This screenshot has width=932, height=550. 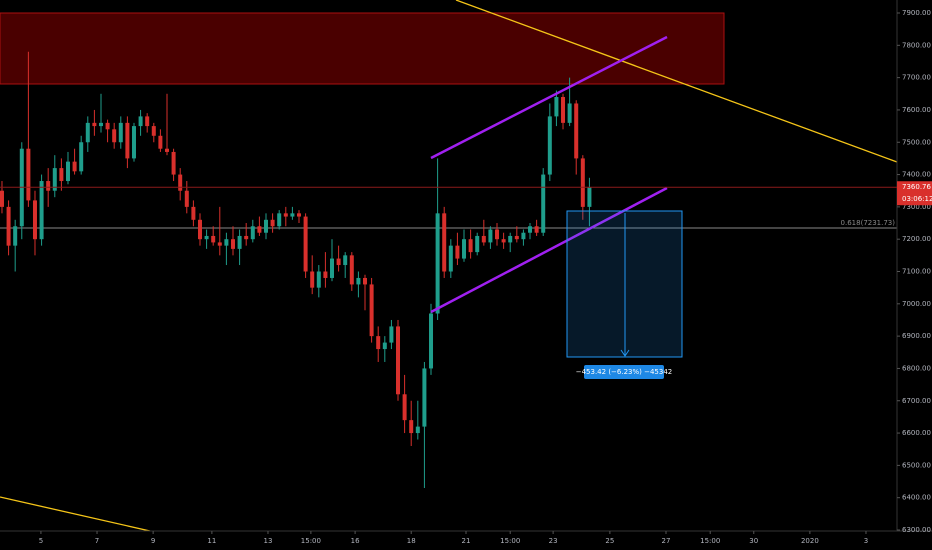 What do you see at coordinates (916, 142) in the screenshot?
I see `y-tick-label: 7500.00` at bounding box center [916, 142].